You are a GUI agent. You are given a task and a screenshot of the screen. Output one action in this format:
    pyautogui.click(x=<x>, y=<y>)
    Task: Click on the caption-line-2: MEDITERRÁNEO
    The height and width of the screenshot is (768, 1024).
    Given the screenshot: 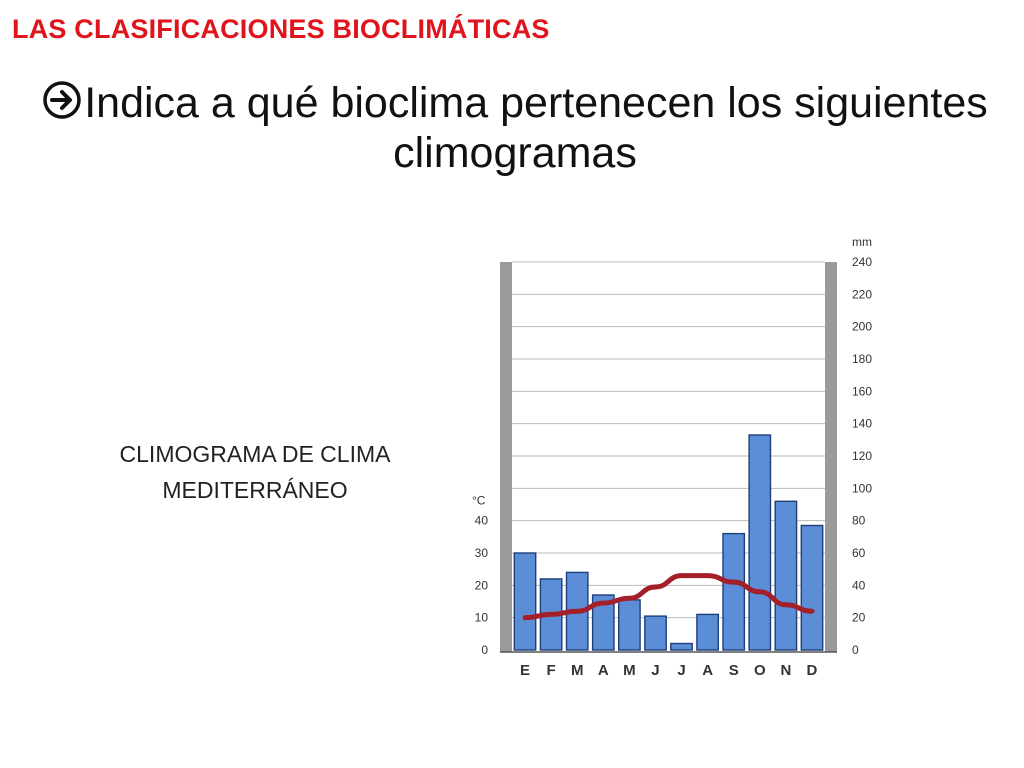 What is the action you would take?
    pyautogui.click(x=255, y=490)
    